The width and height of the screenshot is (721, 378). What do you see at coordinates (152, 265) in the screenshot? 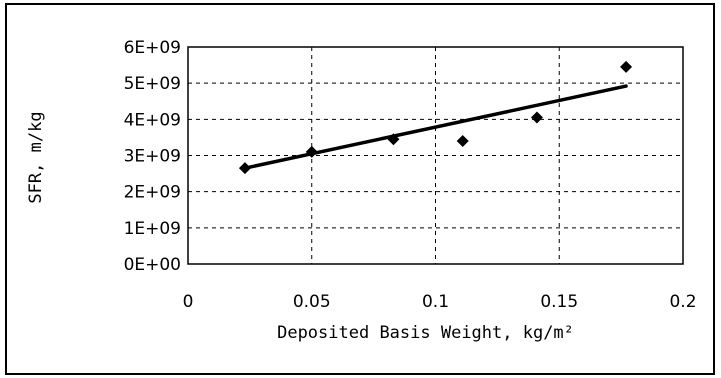
I see `y-tick-label: 0E+00` at bounding box center [152, 265].